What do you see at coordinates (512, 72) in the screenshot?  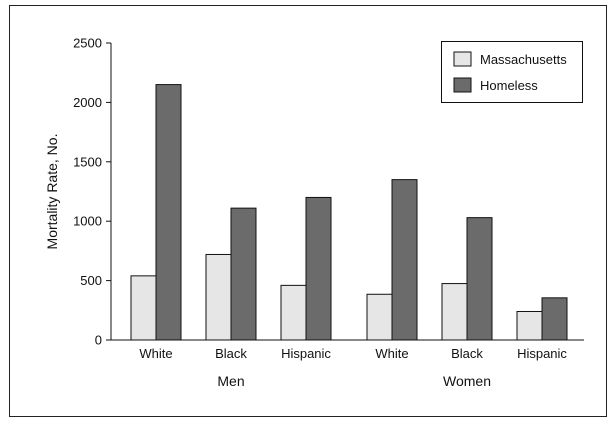 I see `legend-box` at bounding box center [512, 72].